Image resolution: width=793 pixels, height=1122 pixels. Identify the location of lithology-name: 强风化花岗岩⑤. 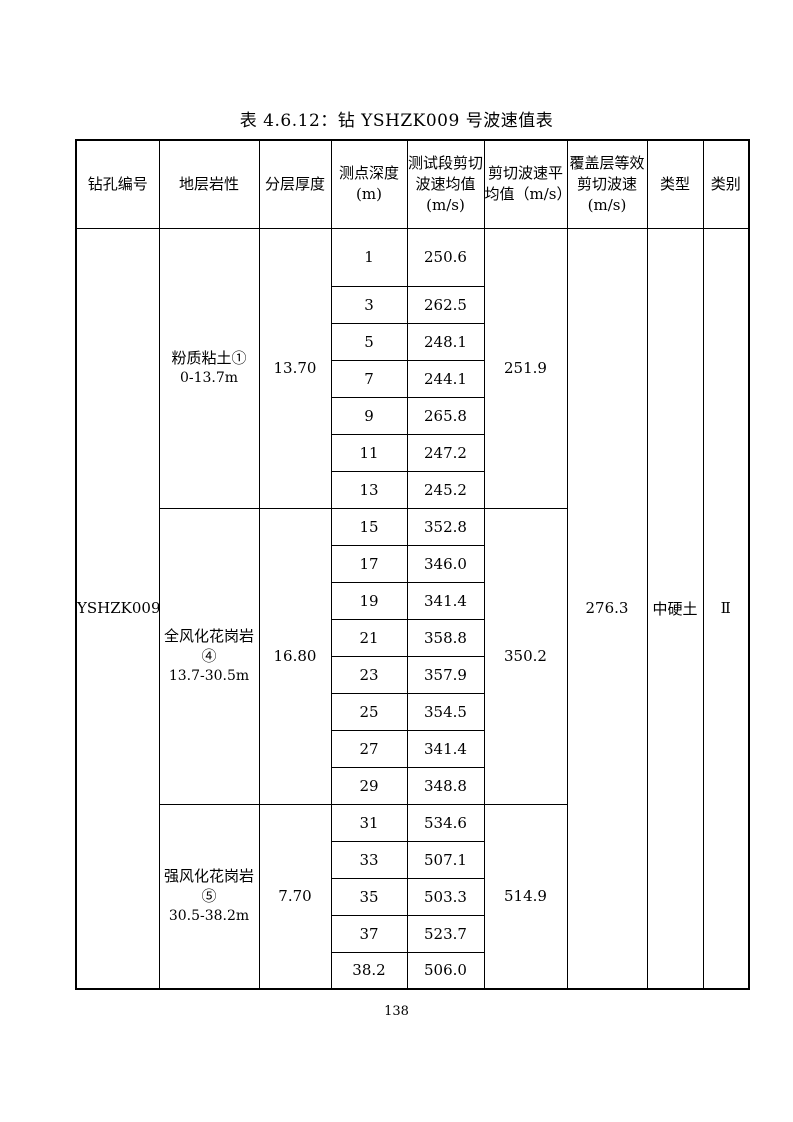
(208, 886).